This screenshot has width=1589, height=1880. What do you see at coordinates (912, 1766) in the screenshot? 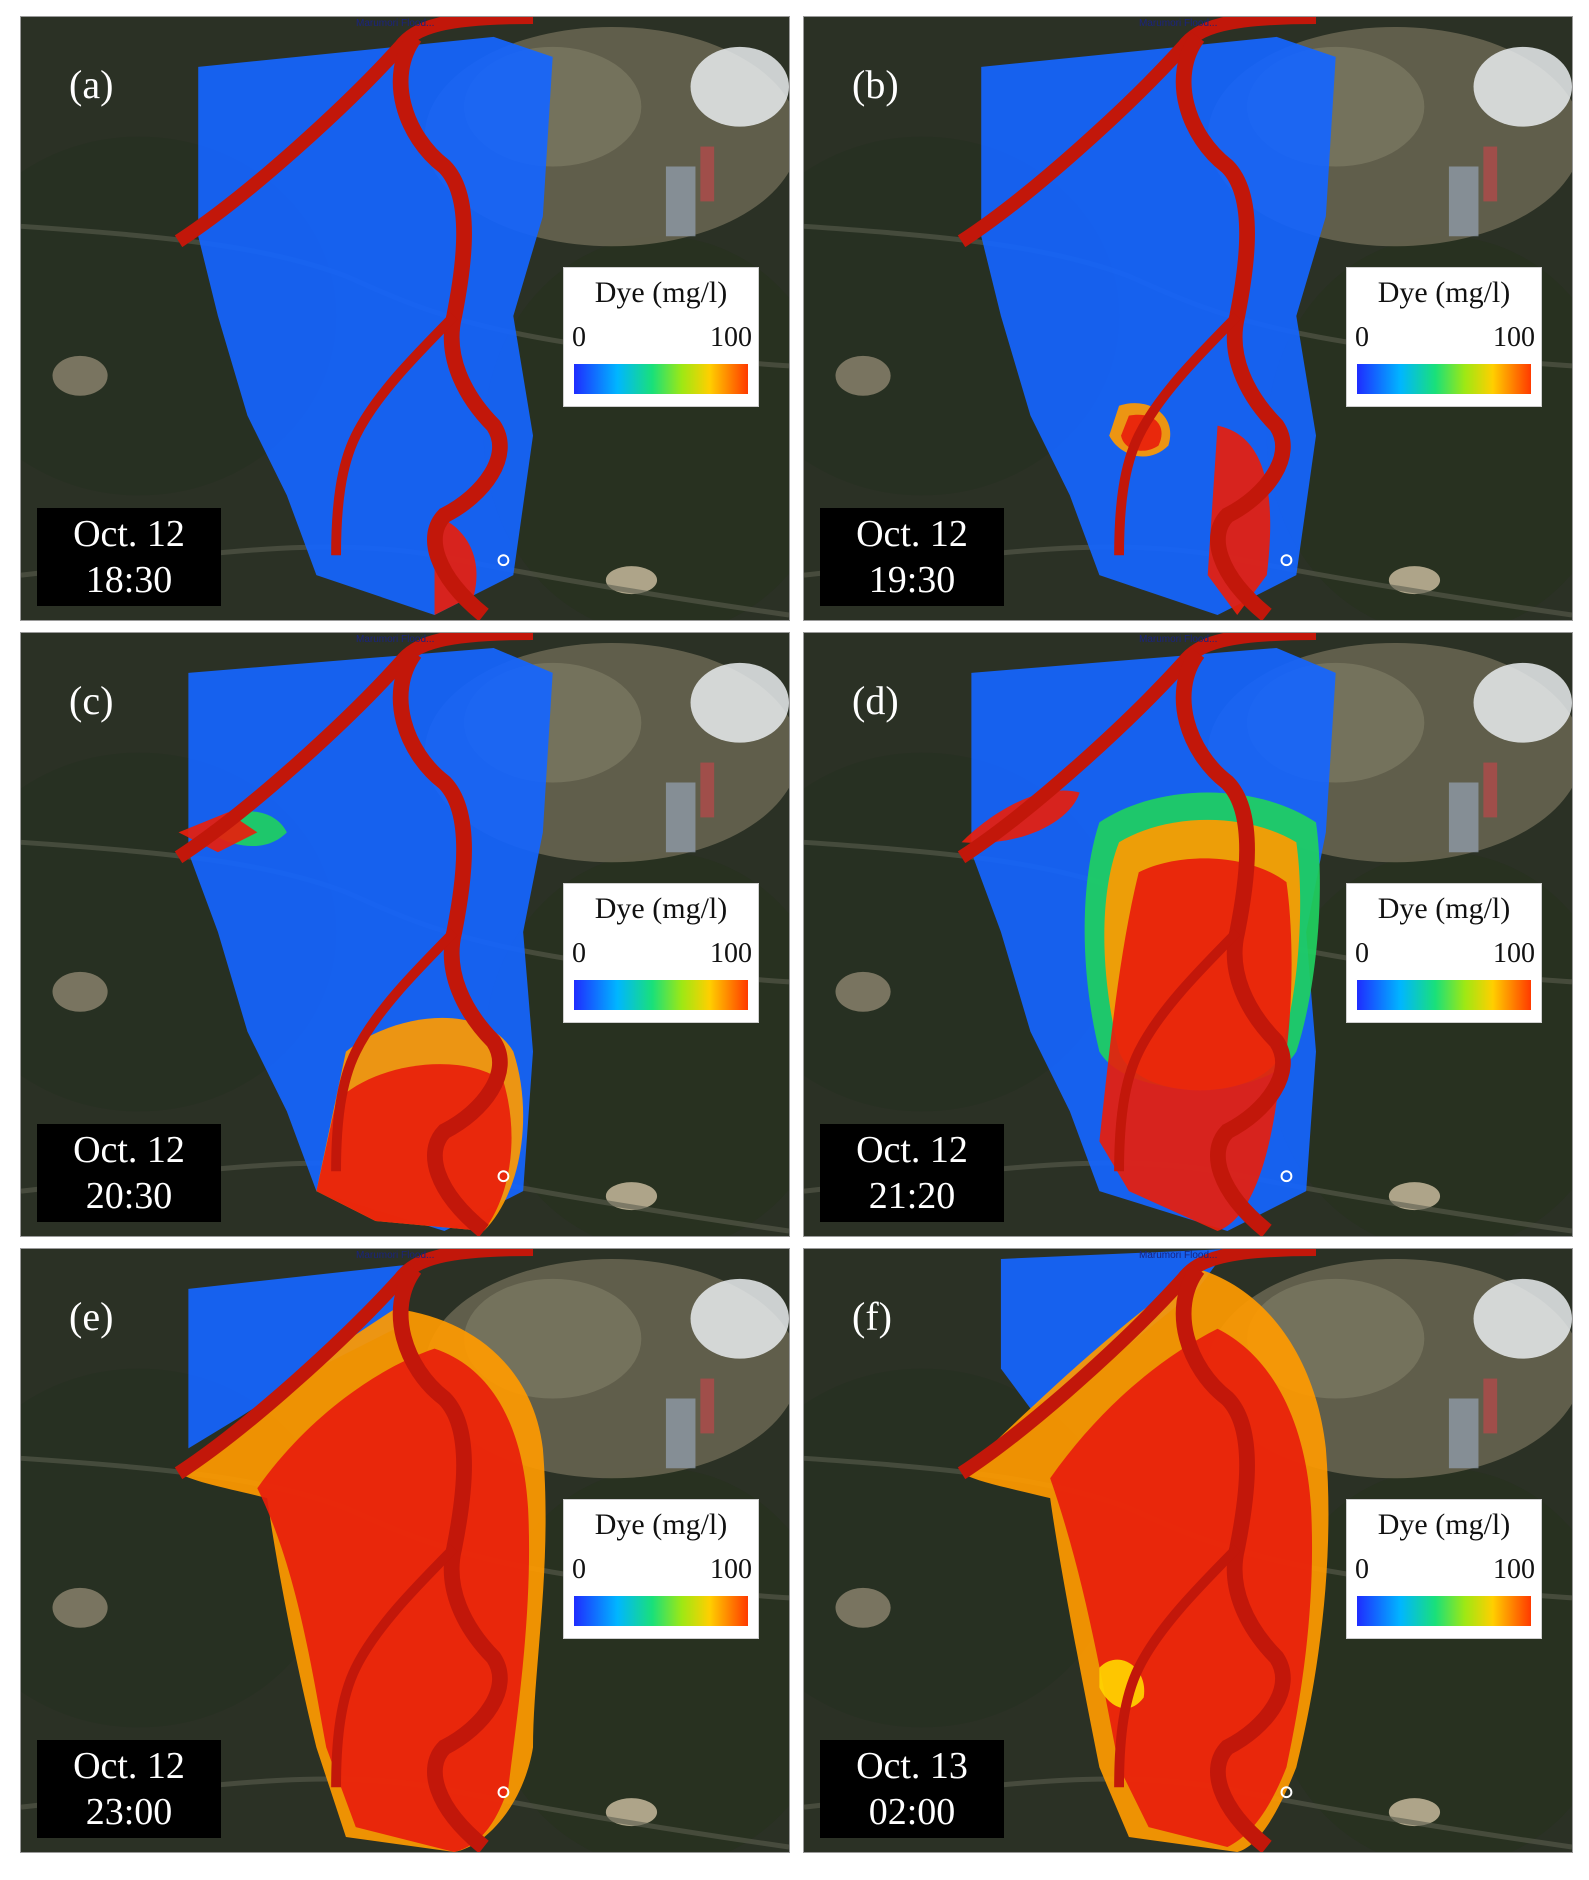
I see `timestamp-date: Oct. 13` at bounding box center [912, 1766].